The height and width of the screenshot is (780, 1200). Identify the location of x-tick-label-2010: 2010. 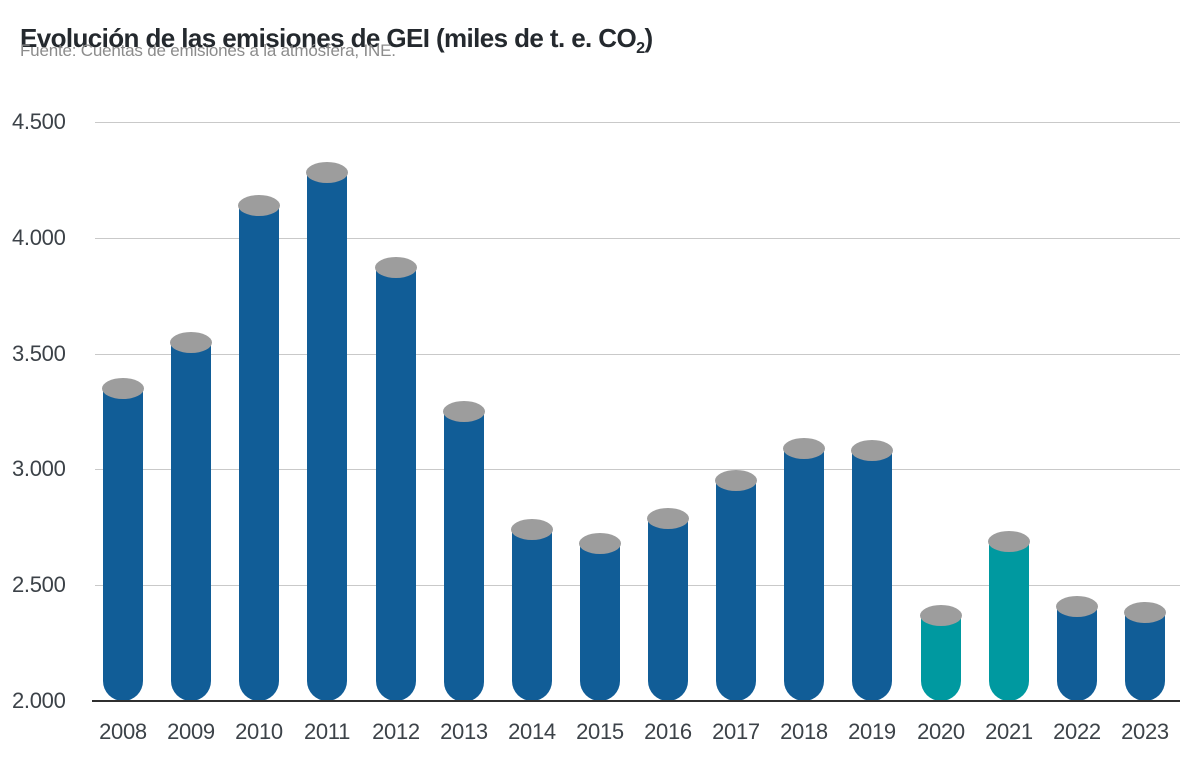
(259, 731).